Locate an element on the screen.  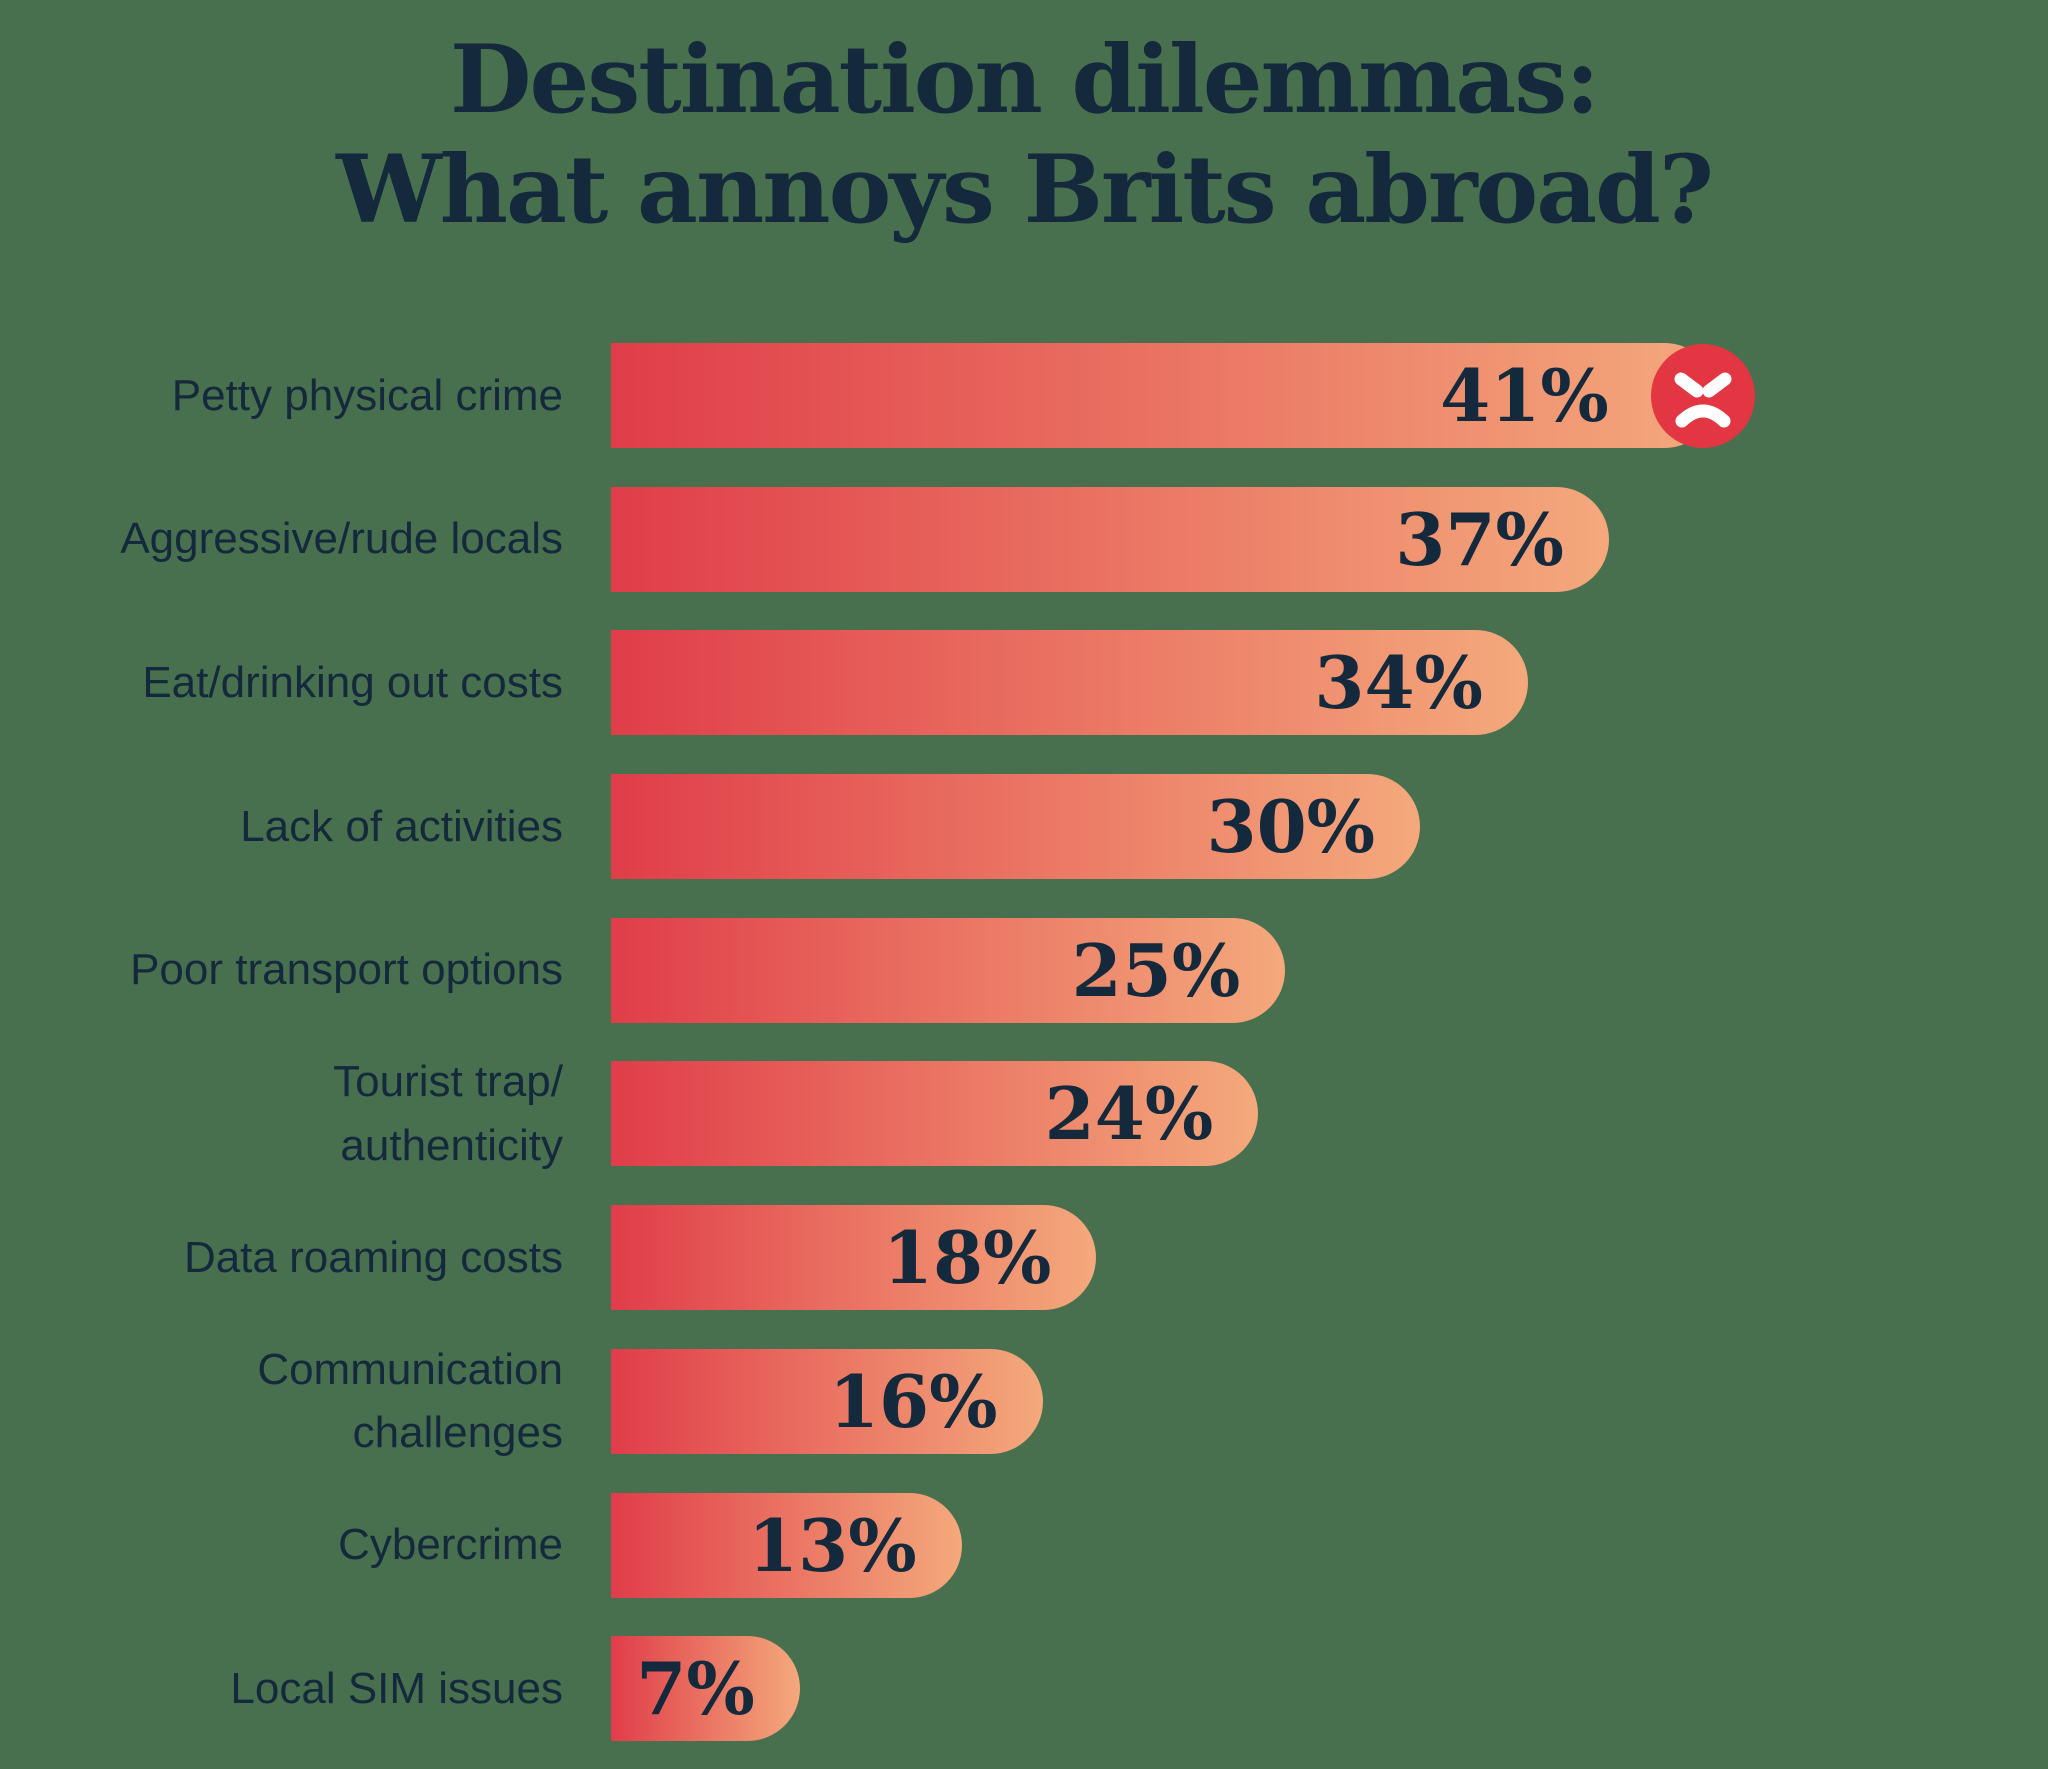
chart-row-tourist-trap-authenticity: Tourist trap/ authenticity 24% is located at coordinates (1024, 1113).